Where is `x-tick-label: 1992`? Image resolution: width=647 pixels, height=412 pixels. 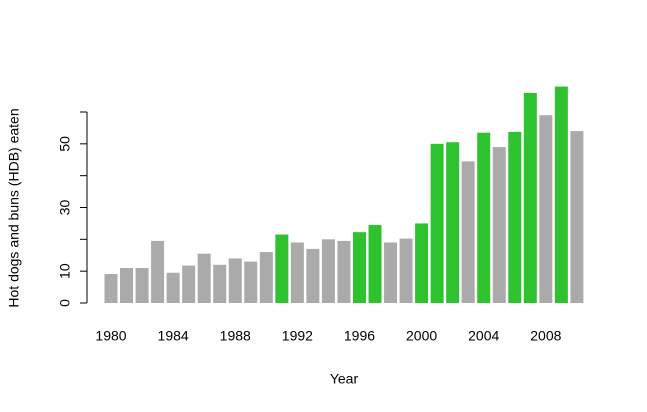
x-tick-label: 1992 is located at coordinates (297, 336).